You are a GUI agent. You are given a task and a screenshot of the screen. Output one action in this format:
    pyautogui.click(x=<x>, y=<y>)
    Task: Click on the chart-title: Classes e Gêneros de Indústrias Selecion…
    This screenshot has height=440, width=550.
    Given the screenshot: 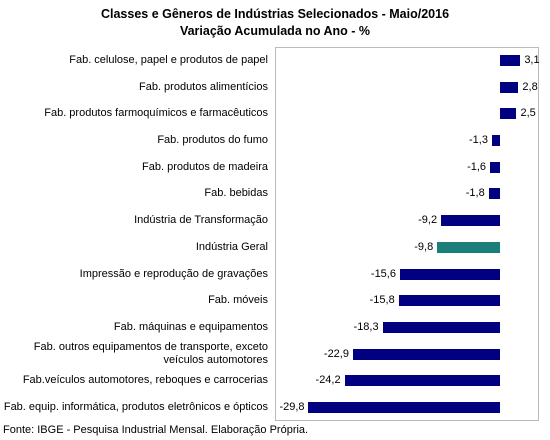 What is the action you would take?
    pyautogui.click(x=275, y=14)
    